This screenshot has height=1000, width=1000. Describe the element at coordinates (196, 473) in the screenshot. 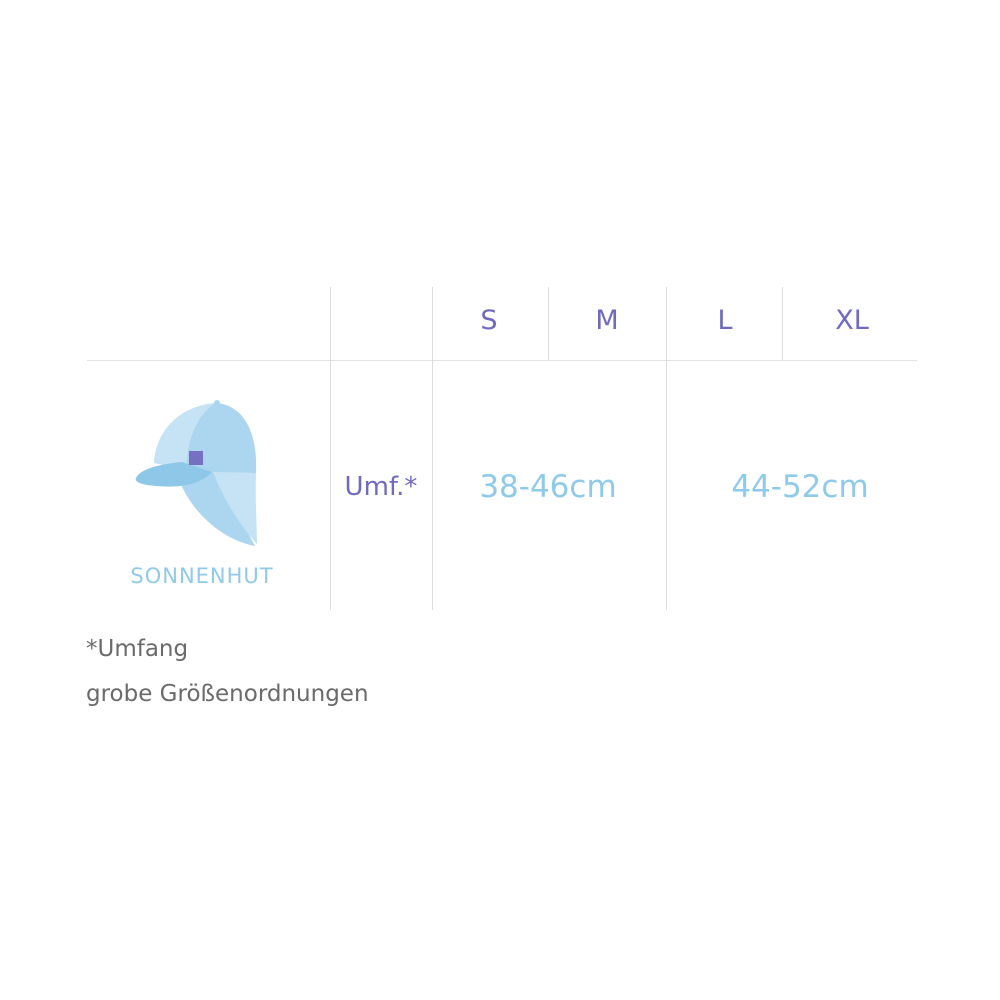

I see `sun-hat-icon` at that location.